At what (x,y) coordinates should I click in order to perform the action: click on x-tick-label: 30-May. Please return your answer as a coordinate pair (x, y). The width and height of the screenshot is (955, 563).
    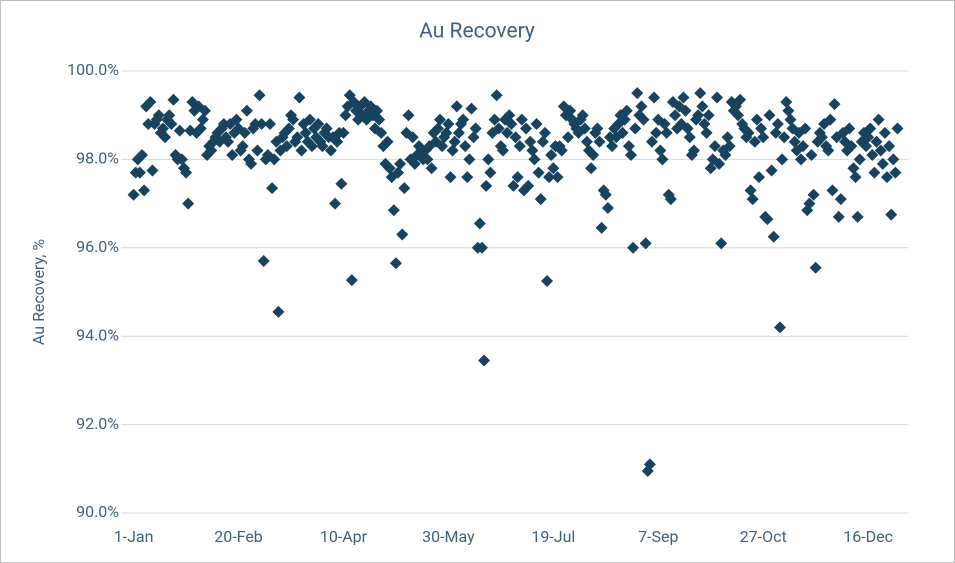
    Looking at the image, I should click on (448, 536).